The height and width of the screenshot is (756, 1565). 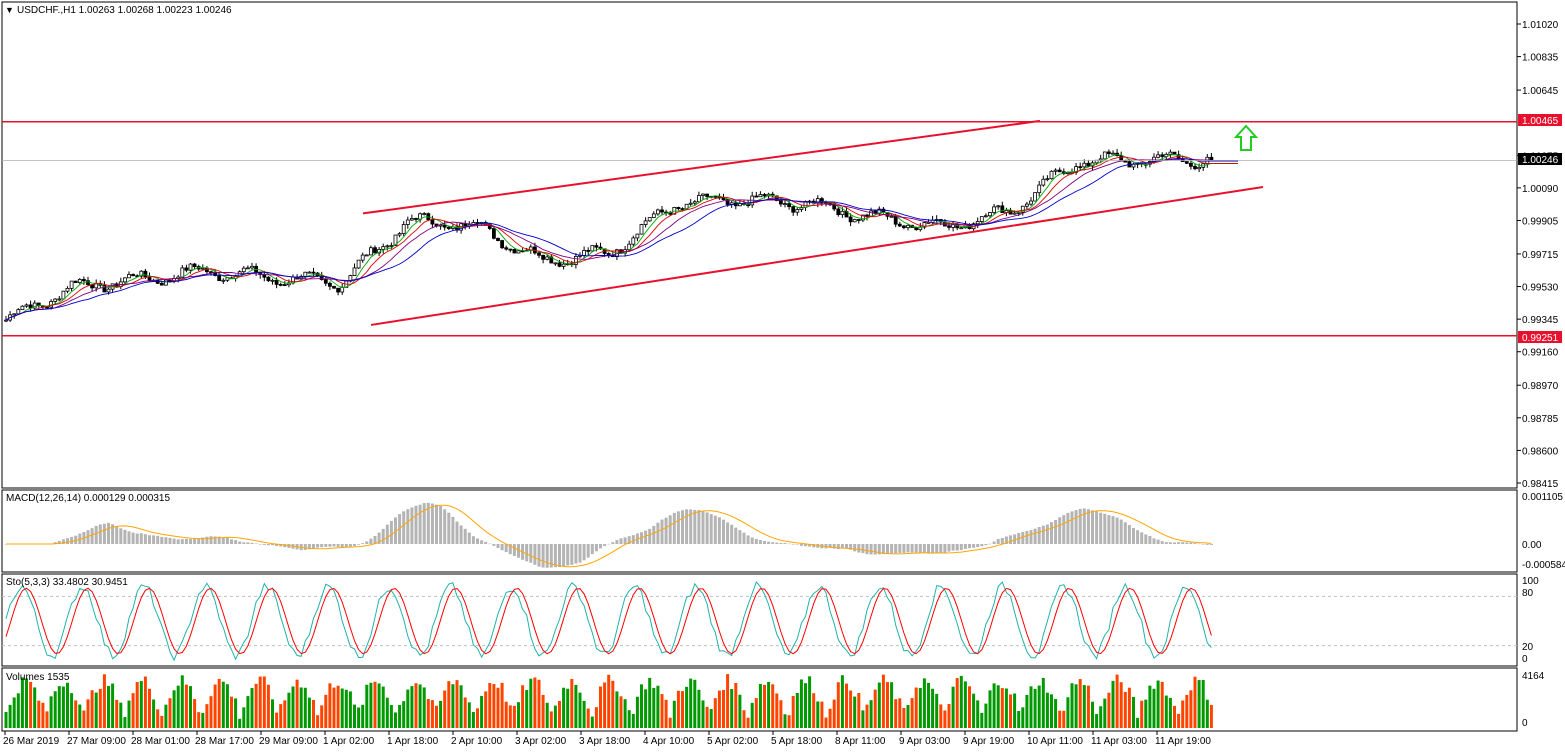 I want to click on time-axis-label: 3 Apr 18:00, so click(x=605, y=741).